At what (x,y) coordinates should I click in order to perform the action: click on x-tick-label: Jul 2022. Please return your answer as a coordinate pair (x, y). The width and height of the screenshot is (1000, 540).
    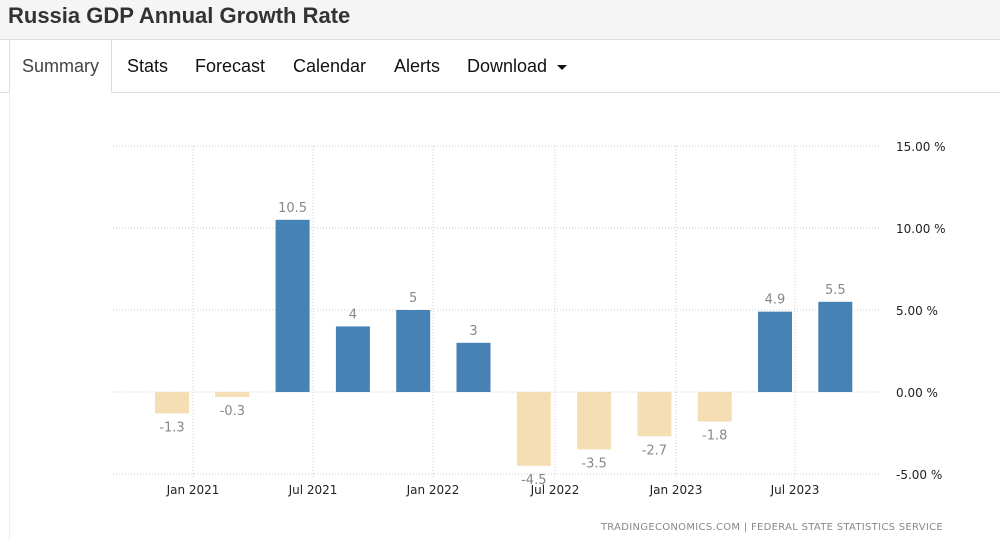
    Looking at the image, I should click on (555, 490).